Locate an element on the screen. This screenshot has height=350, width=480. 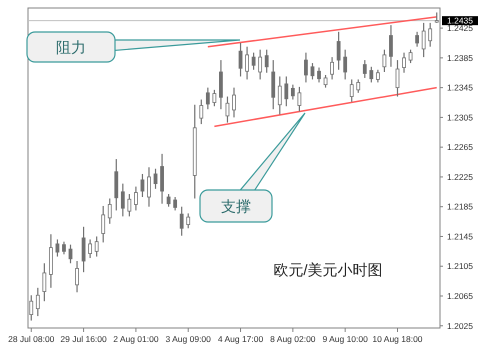
x-tick-label: 28 Jul 08:00 is located at coordinates (31, 339).